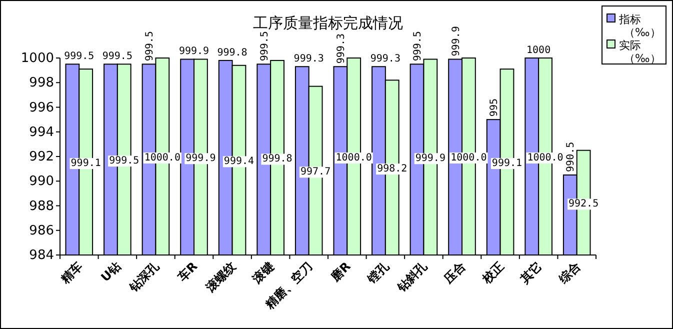  I want to click on data-label: 992.5, so click(583, 204).